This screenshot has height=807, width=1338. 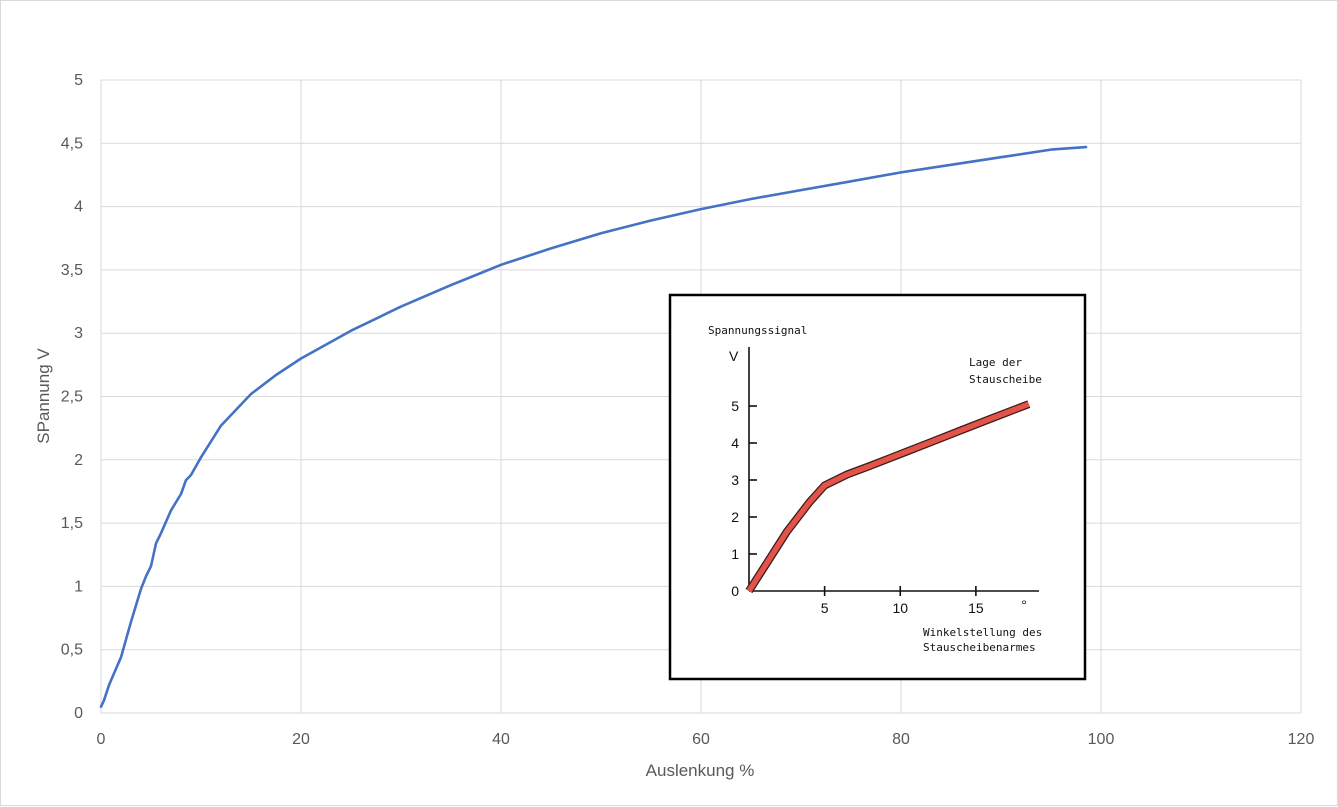 I want to click on y-tick-label: 5, so click(x=78, y=80).